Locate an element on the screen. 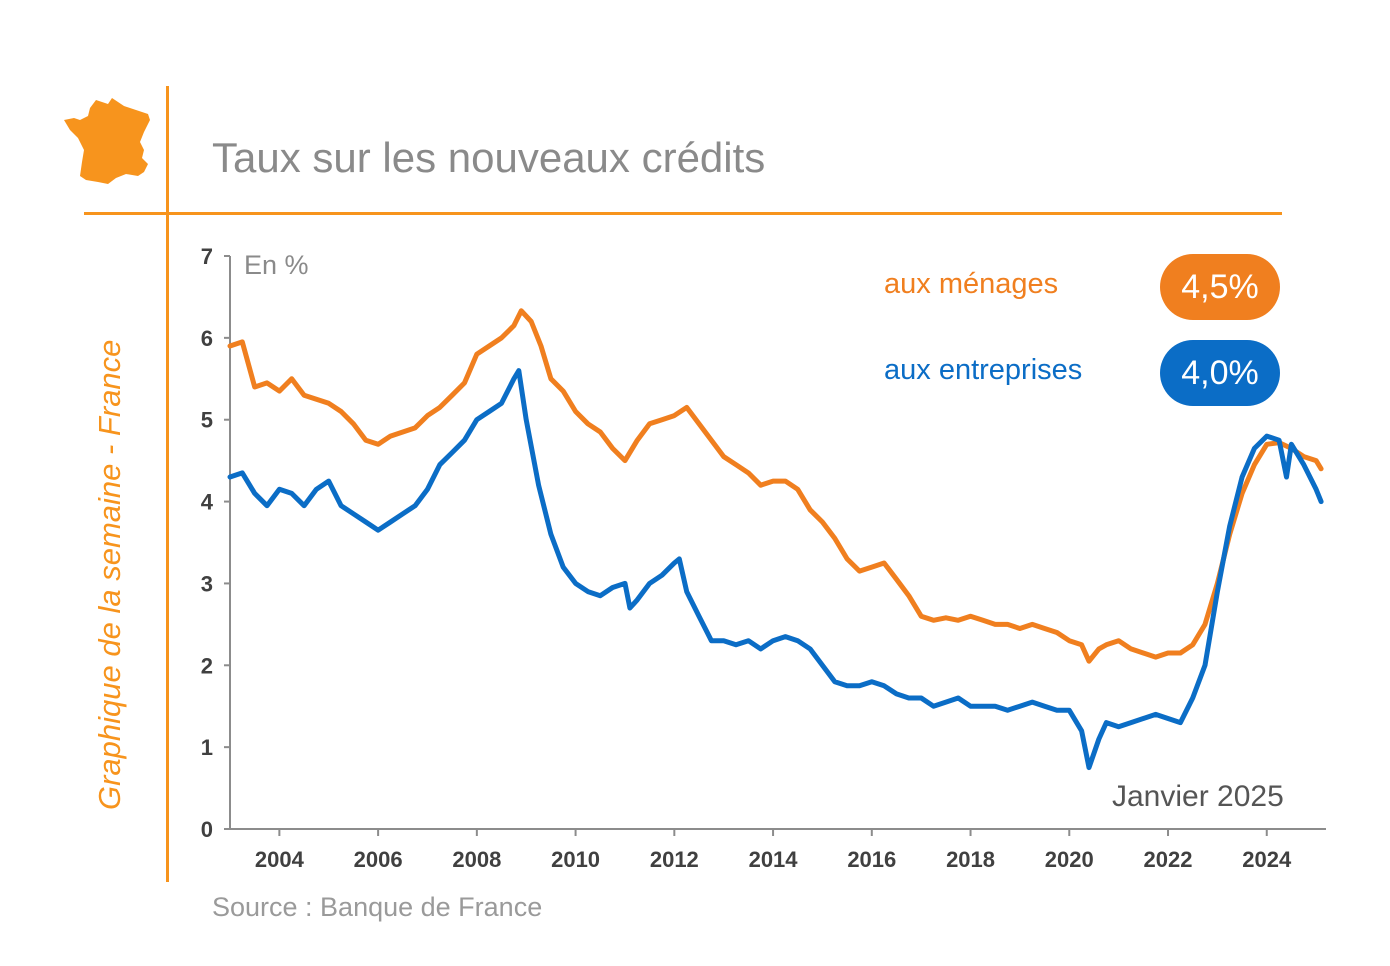  x-tick-label: 2006 is located at coordinates (378, 859).